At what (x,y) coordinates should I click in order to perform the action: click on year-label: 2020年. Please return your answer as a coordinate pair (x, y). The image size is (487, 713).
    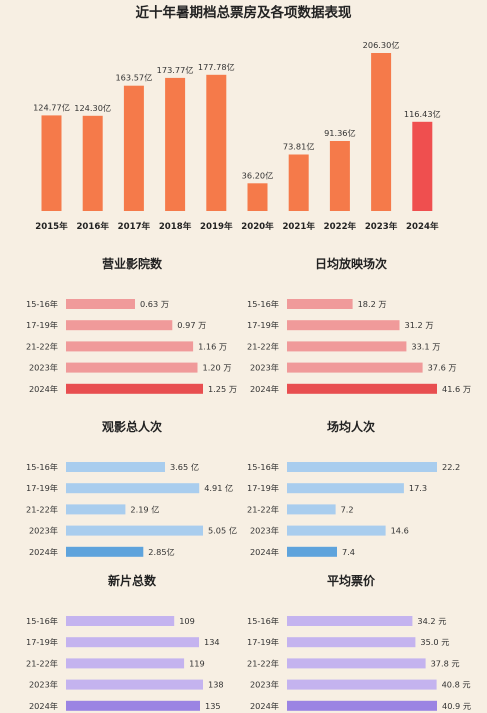
    Looking at the image, I should click on (257, 226).